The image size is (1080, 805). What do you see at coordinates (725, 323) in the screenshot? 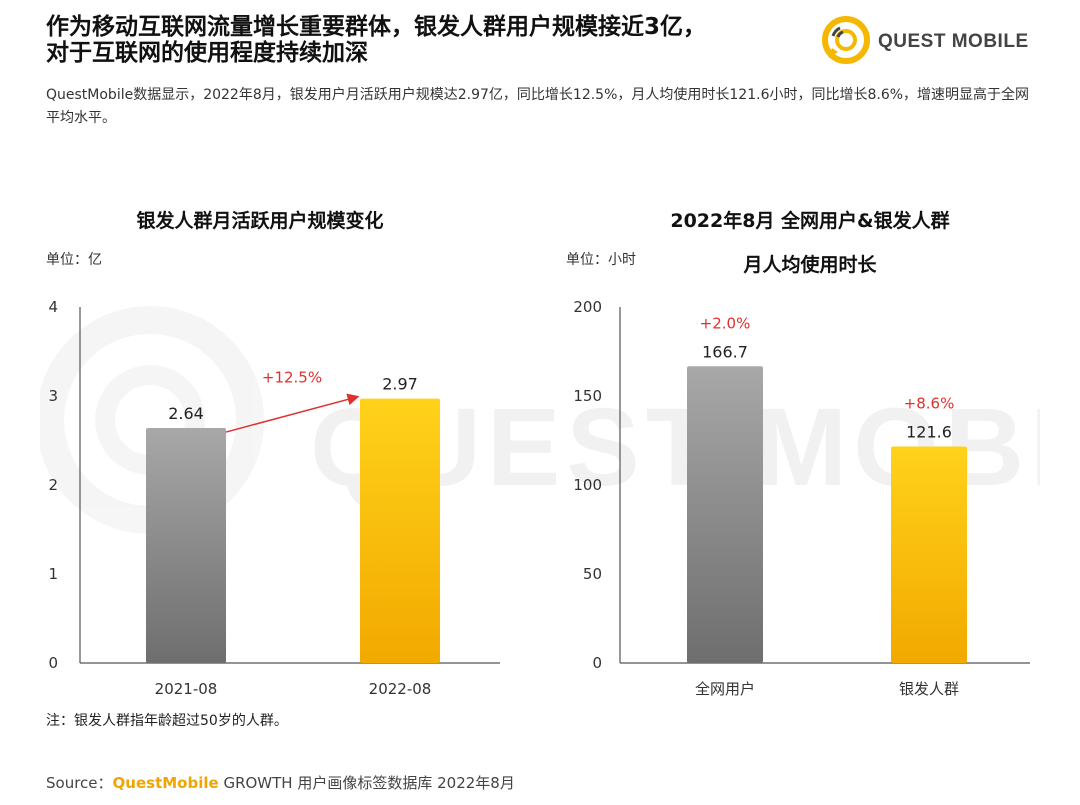
I see `chart2-growth-label: +2.0%` at bounding box center [725, 323].